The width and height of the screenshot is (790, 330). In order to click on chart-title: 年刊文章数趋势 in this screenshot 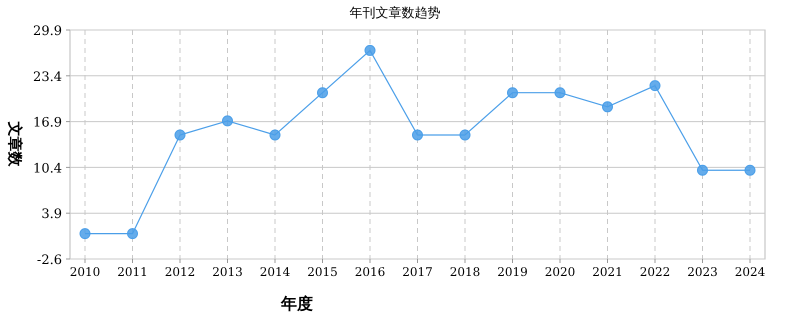, I will do `click(395, 13)`.